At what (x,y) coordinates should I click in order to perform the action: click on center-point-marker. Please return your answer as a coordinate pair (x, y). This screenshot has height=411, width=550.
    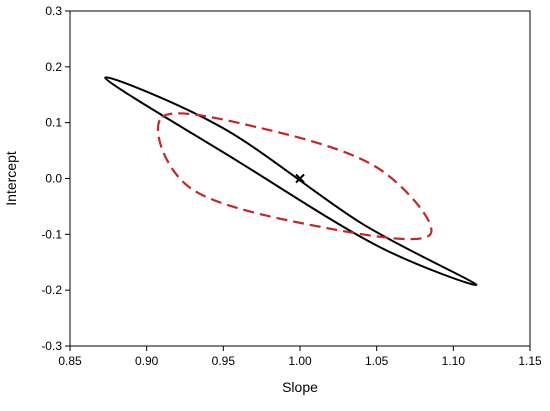
    Looking at the image, I should click on (300, 178).